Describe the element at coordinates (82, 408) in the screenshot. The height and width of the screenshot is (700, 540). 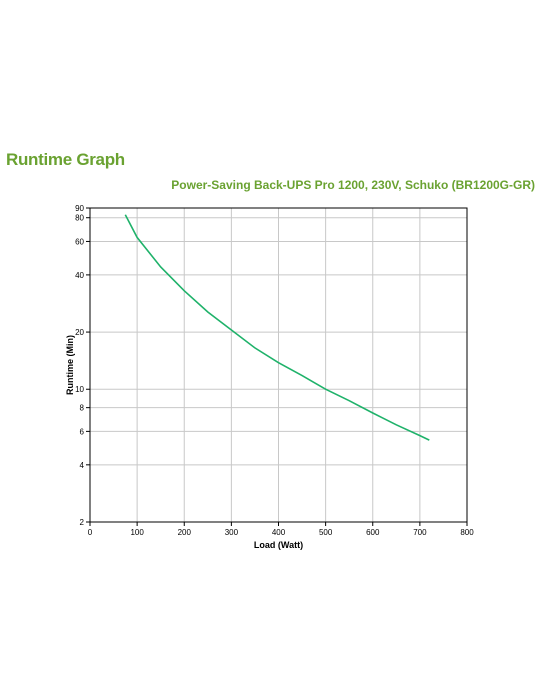
I see `y-tick-label: 8` at that location.